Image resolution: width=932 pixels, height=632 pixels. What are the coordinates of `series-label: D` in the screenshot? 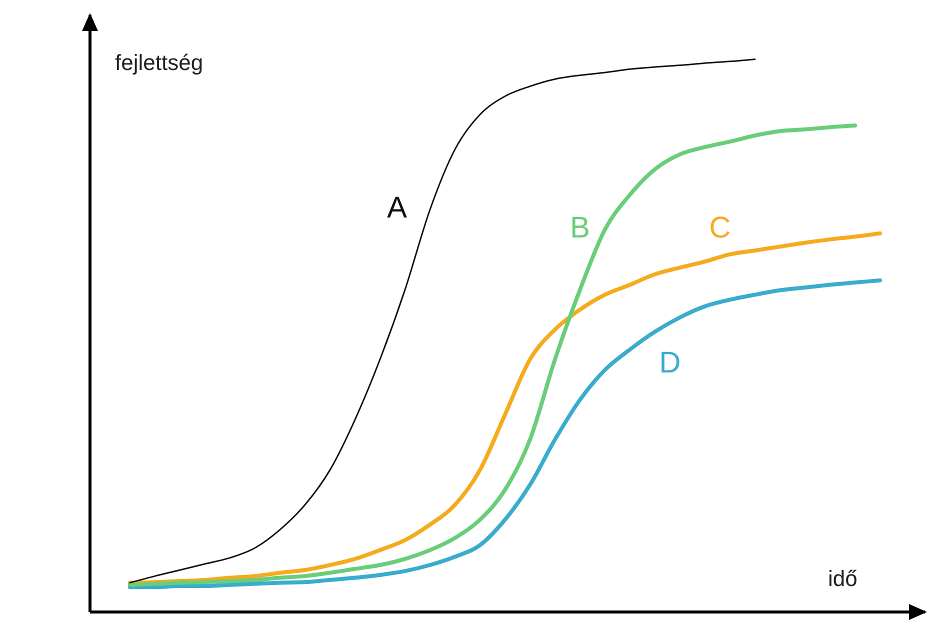 It's located at (670, 363).